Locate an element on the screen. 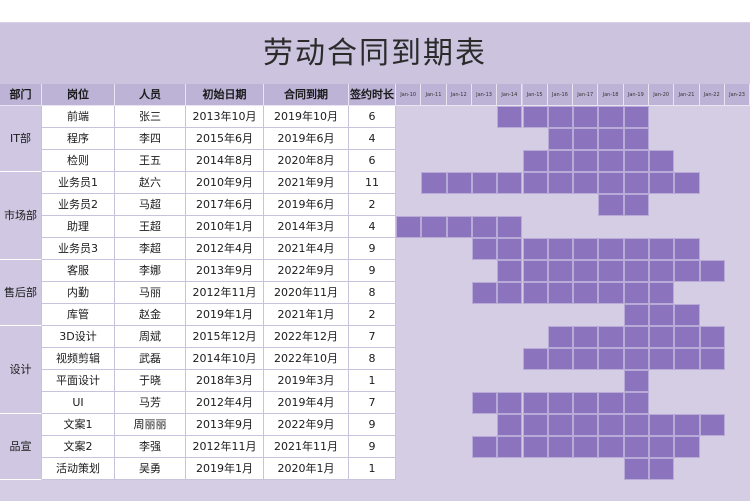  duration-cell: 8 is located at coordinates (372, 293).